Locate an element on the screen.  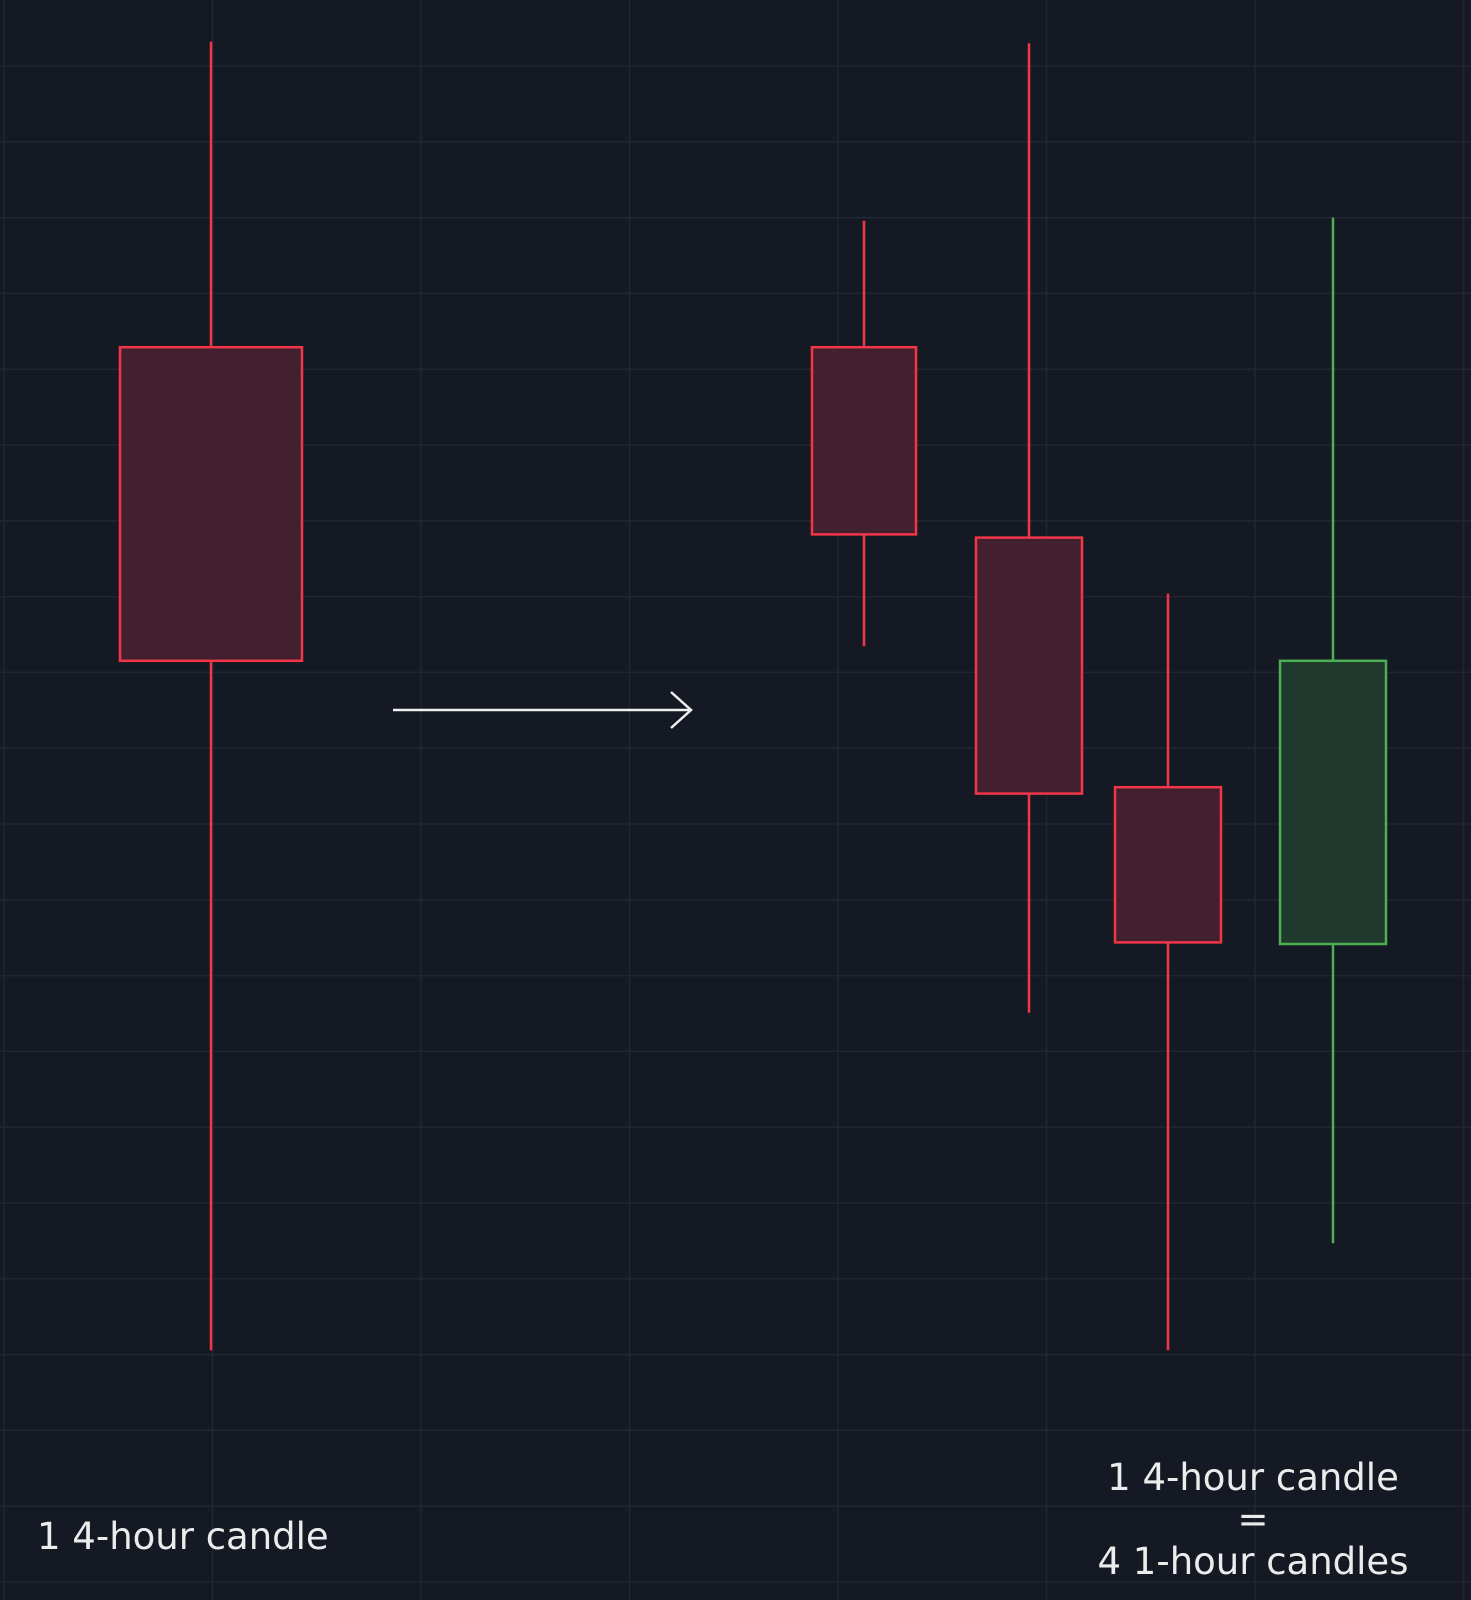
label-equation-line-1: 1 4-hour candle is located at coordinates (1253, 1477).